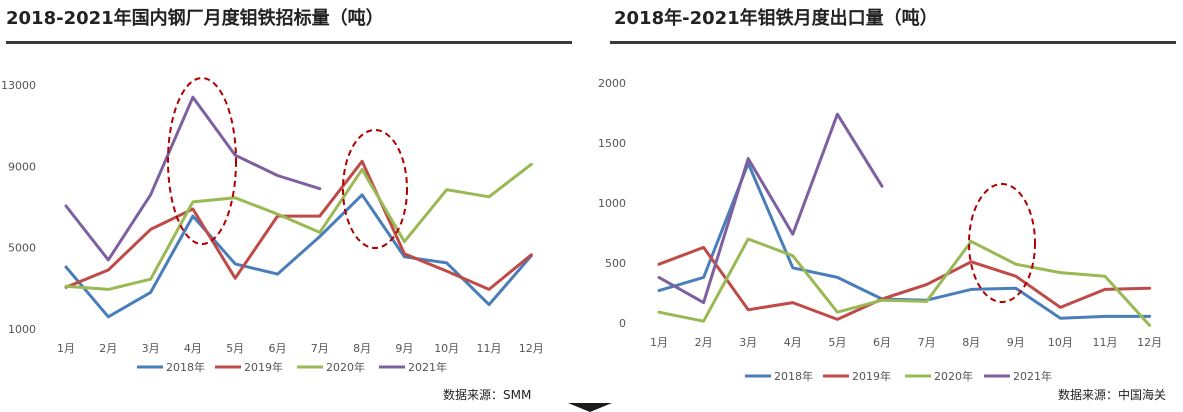 The image size is (1183, 412). I want to click on chart-2-x-tick: 5月, so click(837, 342).